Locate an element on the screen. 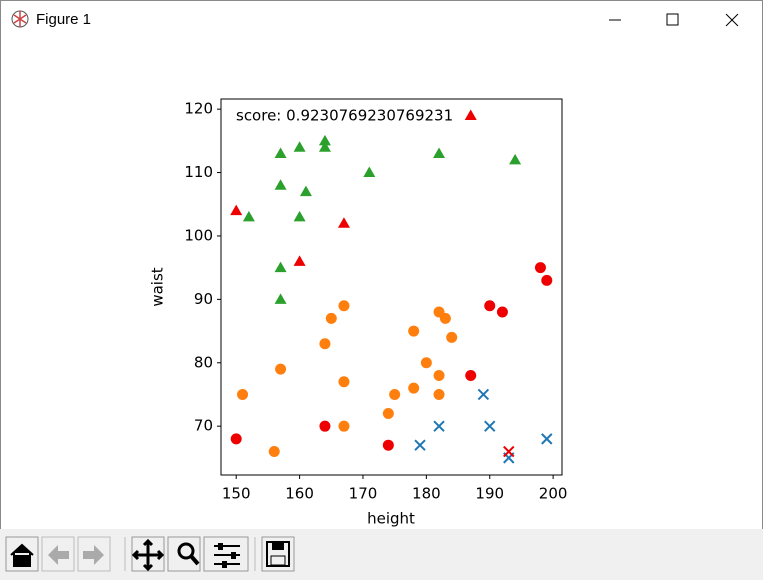  configure-button is located at coordinates (226, 554).